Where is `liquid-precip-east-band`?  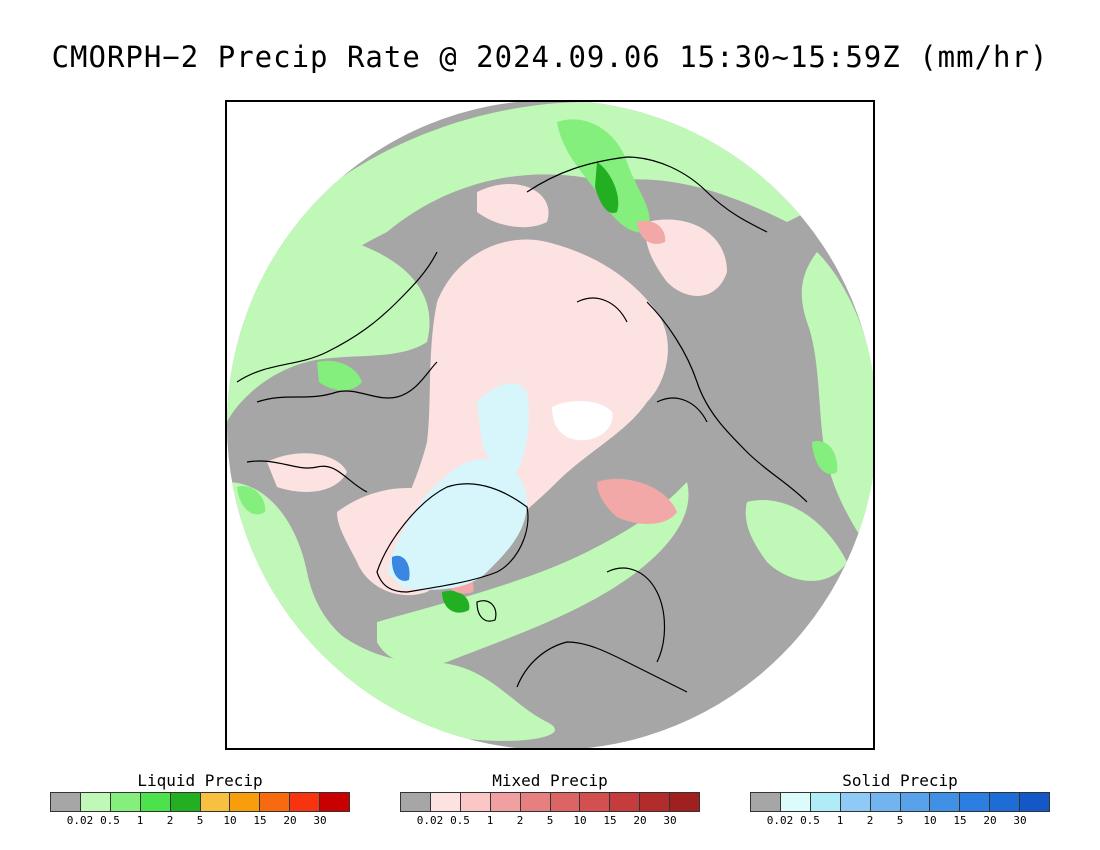
liquid-precip-east-band is located at coordinates (837, 407).